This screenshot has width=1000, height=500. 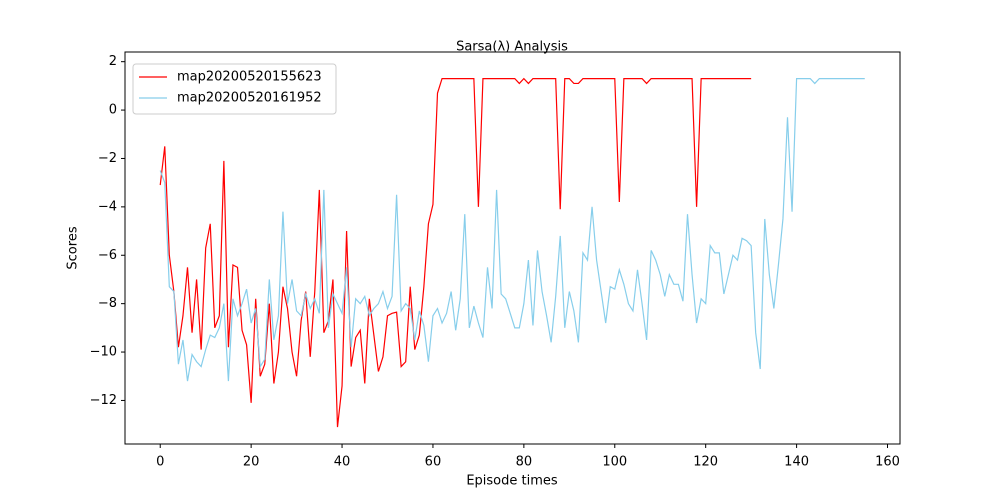 I want to click on x-tick-label: 60, so click(x=433, y=462).